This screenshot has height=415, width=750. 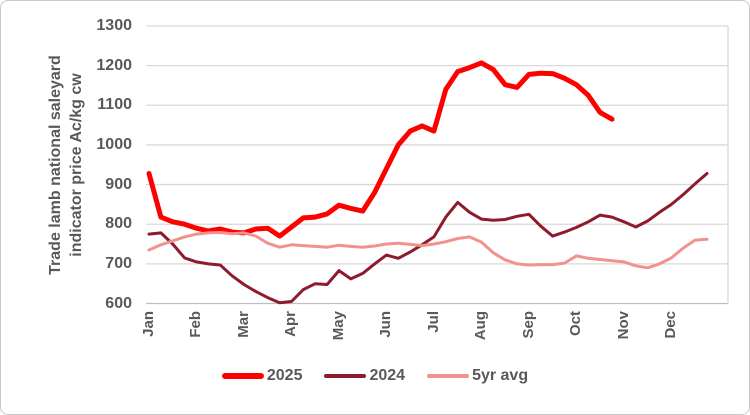 What do you see at coordinates (387, 375) in the screenshot?
I see `legend-label-2024: 2024` at bounding box center [387, 375].